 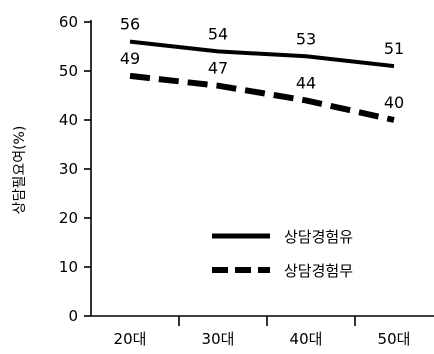 What do you see at coordinates (394, 339) in the screenshot?
I see `x-tick-label: 50대` at bounding box center [394, 339].